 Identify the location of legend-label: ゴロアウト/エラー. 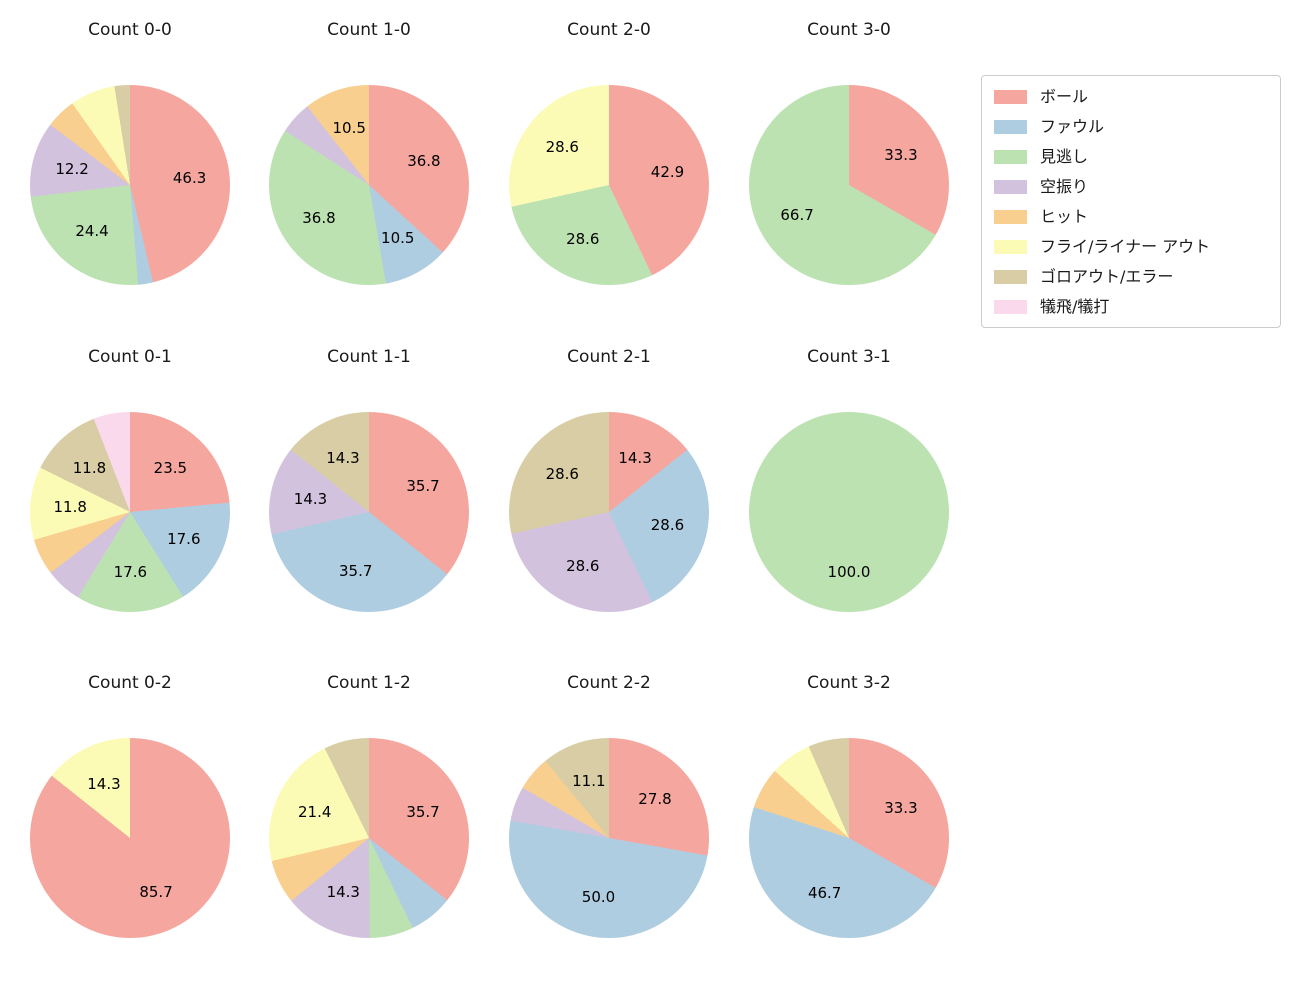
(1107, 276).